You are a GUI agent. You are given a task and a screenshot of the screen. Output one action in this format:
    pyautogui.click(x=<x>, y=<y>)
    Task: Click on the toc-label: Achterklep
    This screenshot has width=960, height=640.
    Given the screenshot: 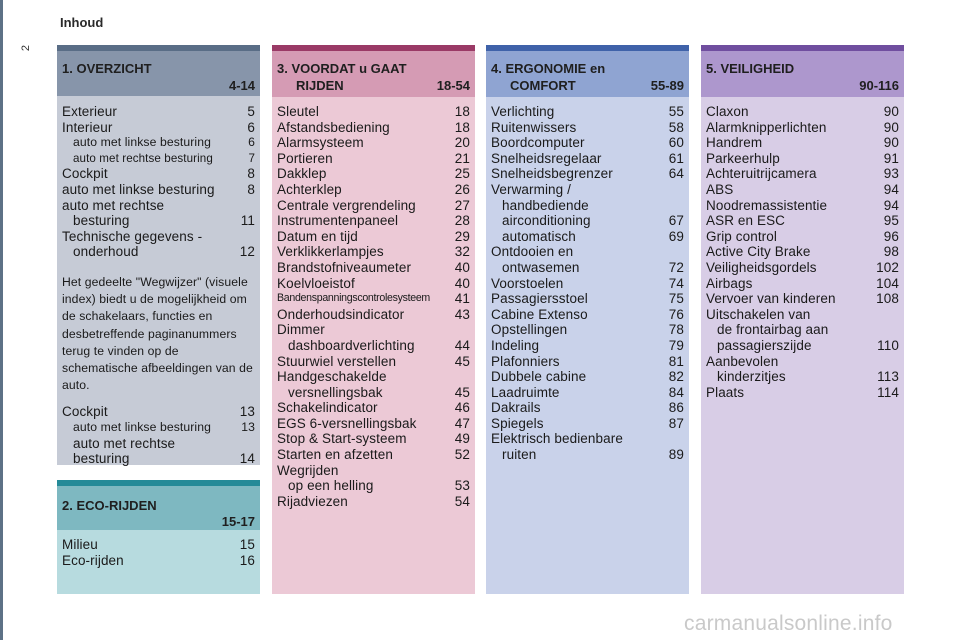 What is the action you would take?
    pyautogui.click(x=309, y=189)
    